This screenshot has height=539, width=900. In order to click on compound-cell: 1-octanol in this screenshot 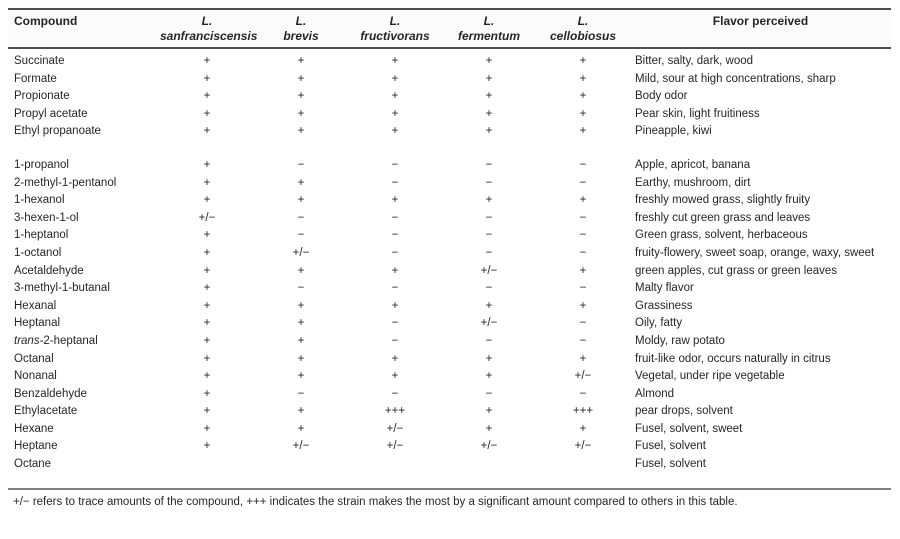, I will do `click(38, 252)`.